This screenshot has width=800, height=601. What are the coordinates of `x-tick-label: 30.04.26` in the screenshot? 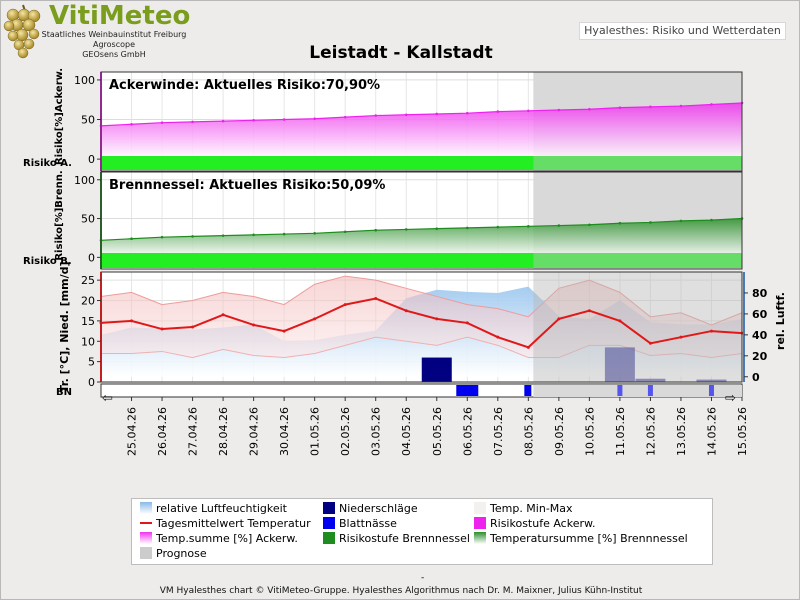 It's located at (284, 431).